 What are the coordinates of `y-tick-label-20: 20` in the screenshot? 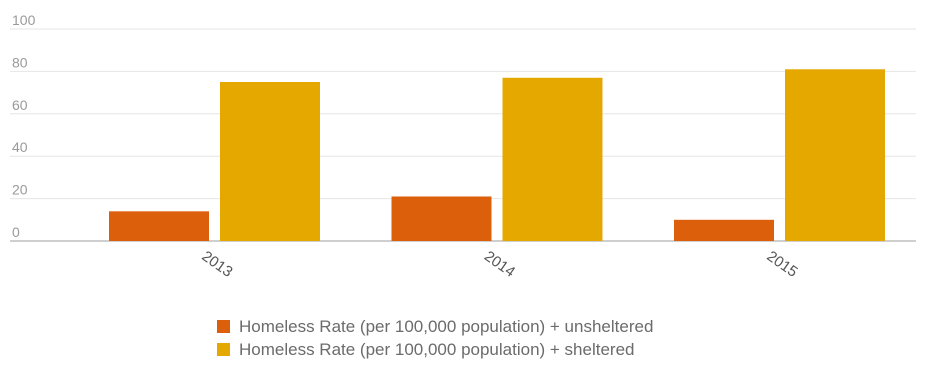 It's located at (20, 190).